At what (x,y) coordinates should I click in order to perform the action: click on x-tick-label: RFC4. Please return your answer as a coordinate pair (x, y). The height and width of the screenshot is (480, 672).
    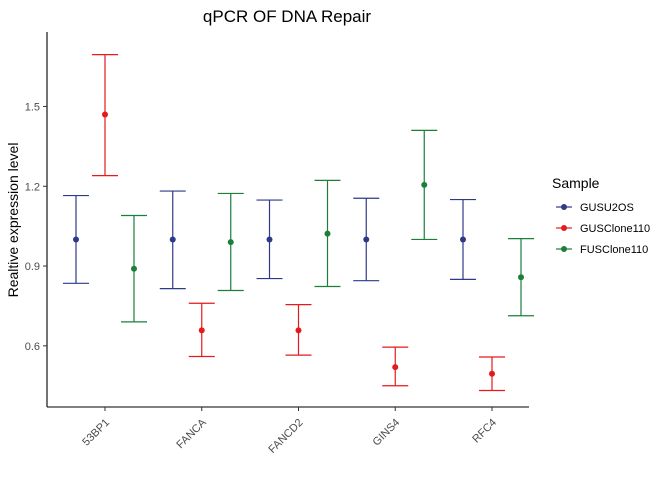
    Looking at the image, I should click on (484, 431).